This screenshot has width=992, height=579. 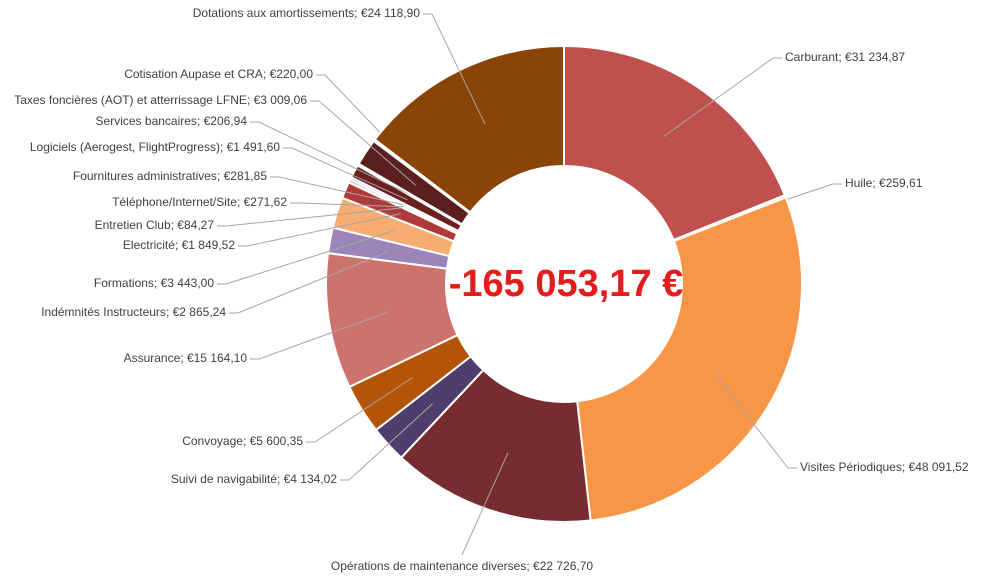 I want to click on value-label: €3 009,06, so click(x=281, y=100).